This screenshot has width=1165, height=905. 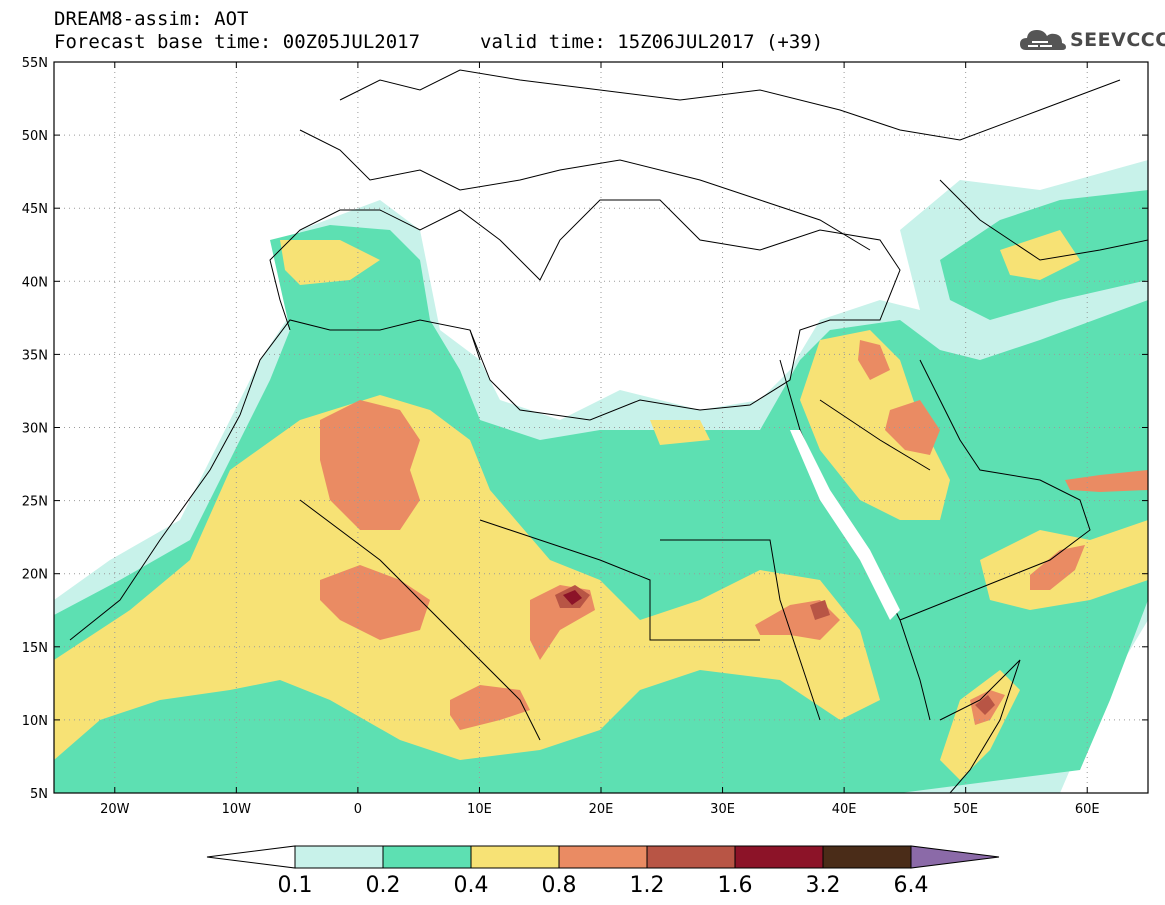 I want to click on lat-label: 20N, so click(x=35, y=575).